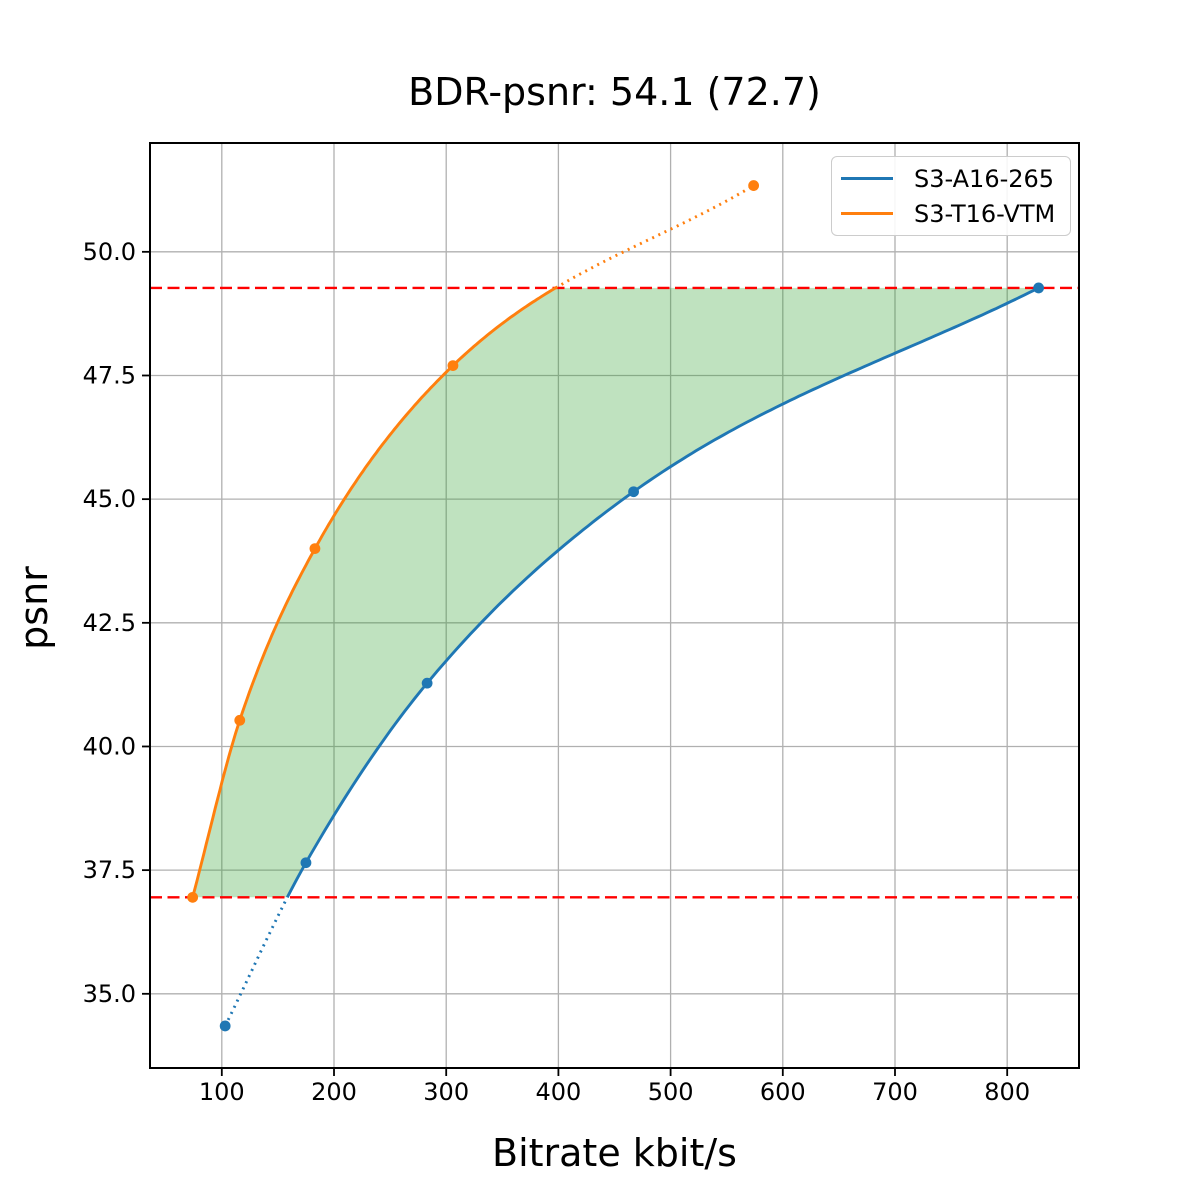 The image size is (1200, 1200). Describe the element at coordinates (1007, 1092) in the screenshot. I see `x-tick-label: 800` at that location.